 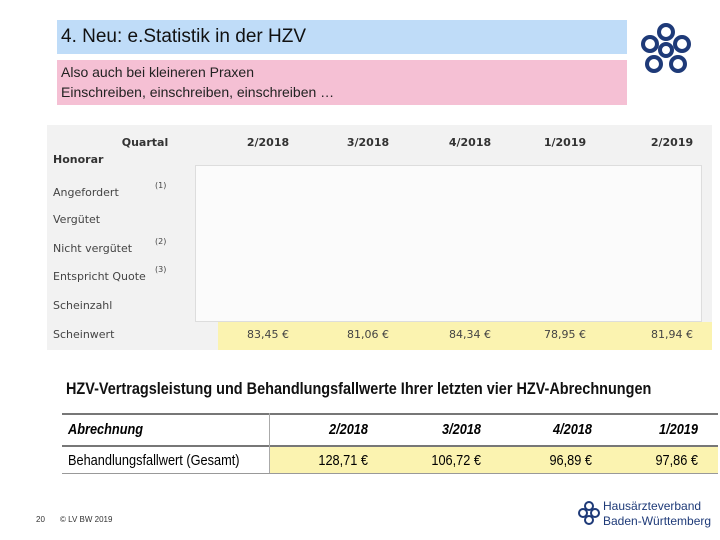 What do you see at coordinates (161, 185) in the screenshot?
I see `footnote-ref: (1)` at bounding box center [161, 185].